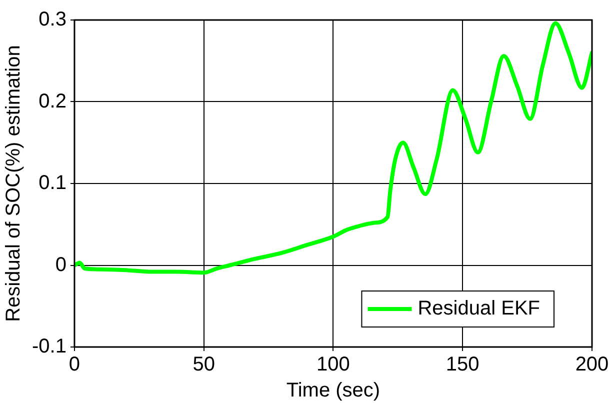 This screenshot has width=612, height=403. What do you see at coordinates (333, 391) in the screenshot?
I see `x-axis-title: Time (sec)` at bounding box center [333, 391].